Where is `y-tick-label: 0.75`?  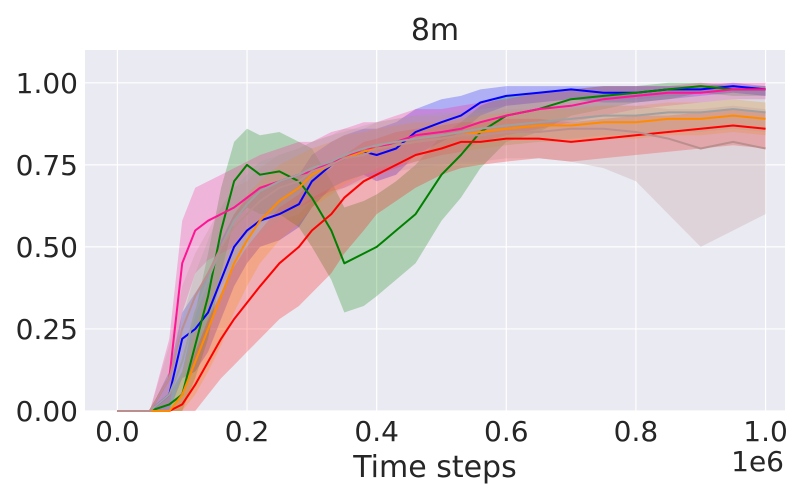 y-tick-label: 0.75 is located at coordinates (47, 165).